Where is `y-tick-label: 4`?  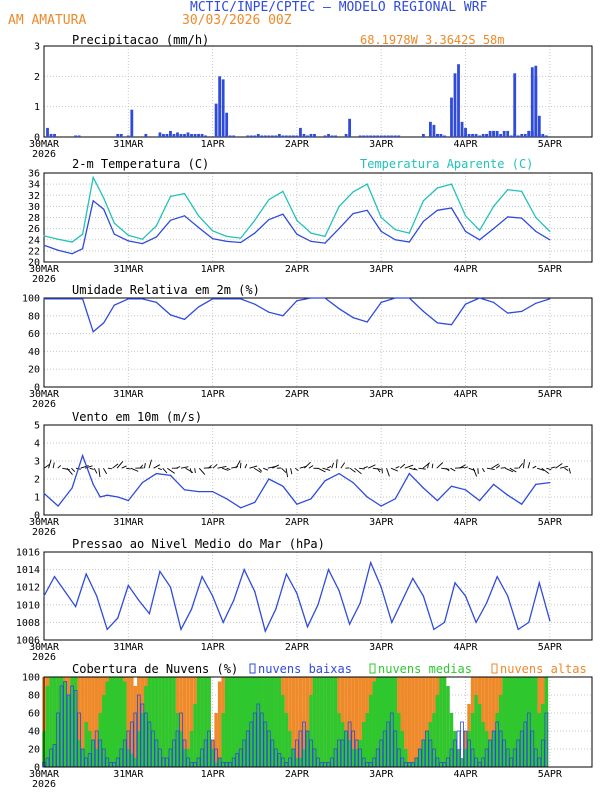 y-tick-label: 4 is located at coordinates (37, 444).